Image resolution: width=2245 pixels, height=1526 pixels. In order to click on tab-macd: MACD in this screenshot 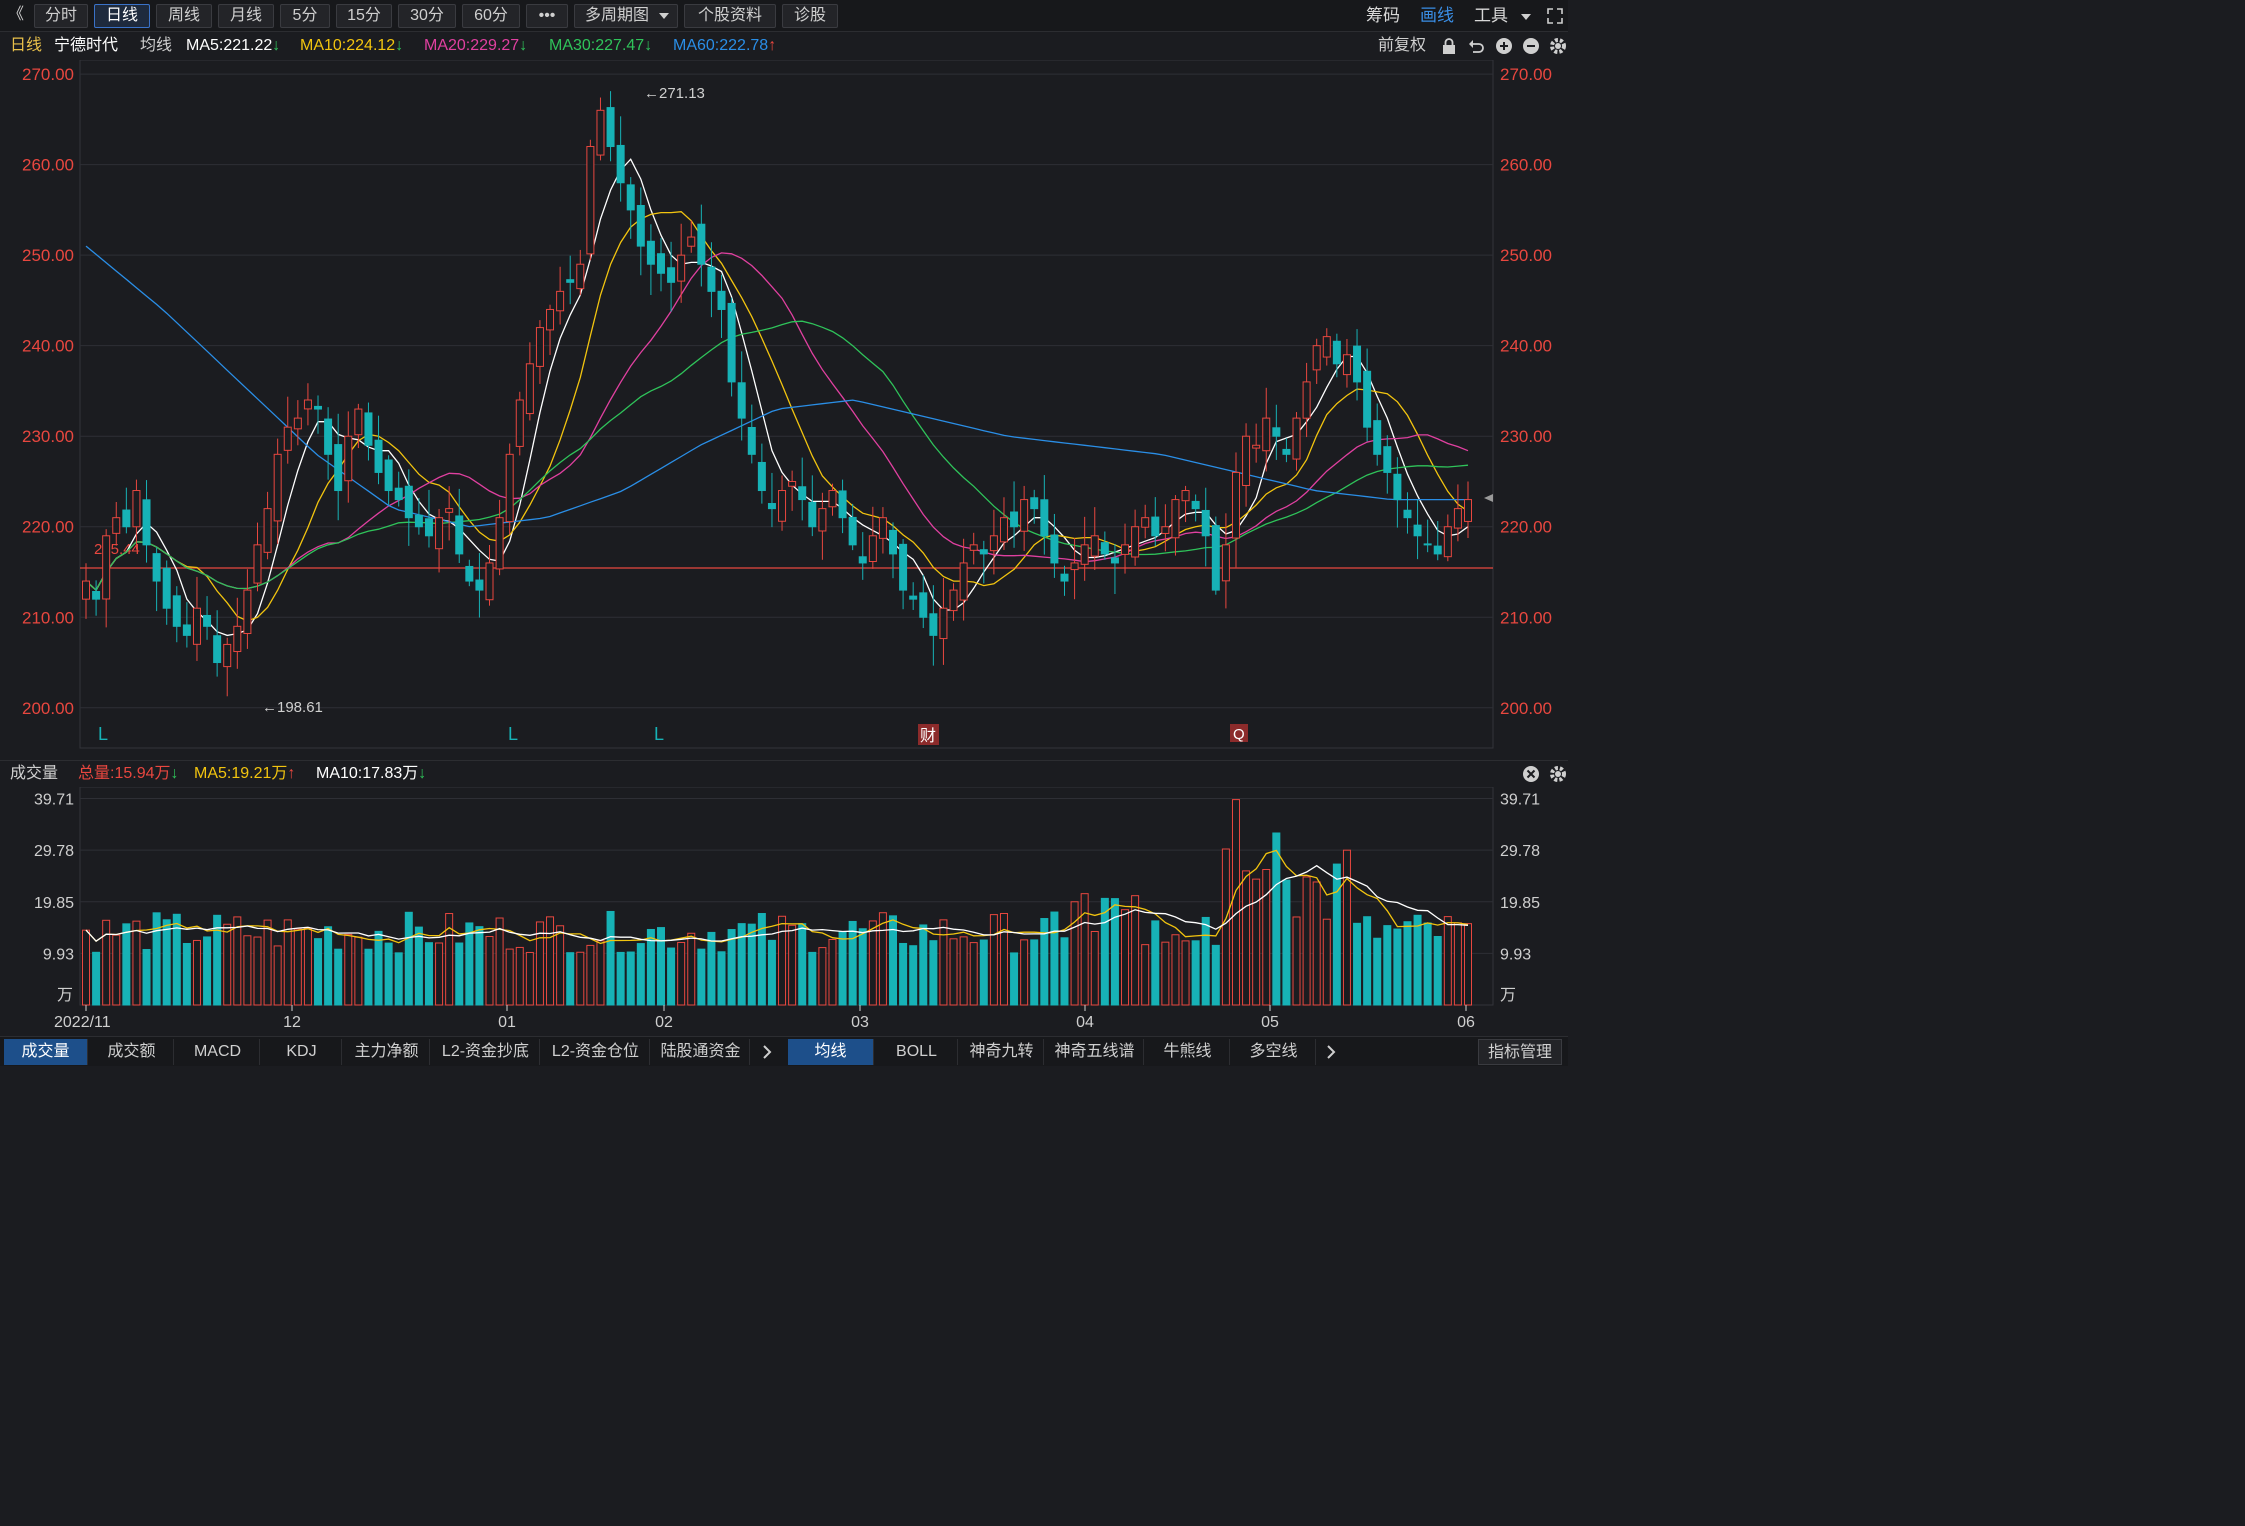, I will do `click(218, 1052)`.